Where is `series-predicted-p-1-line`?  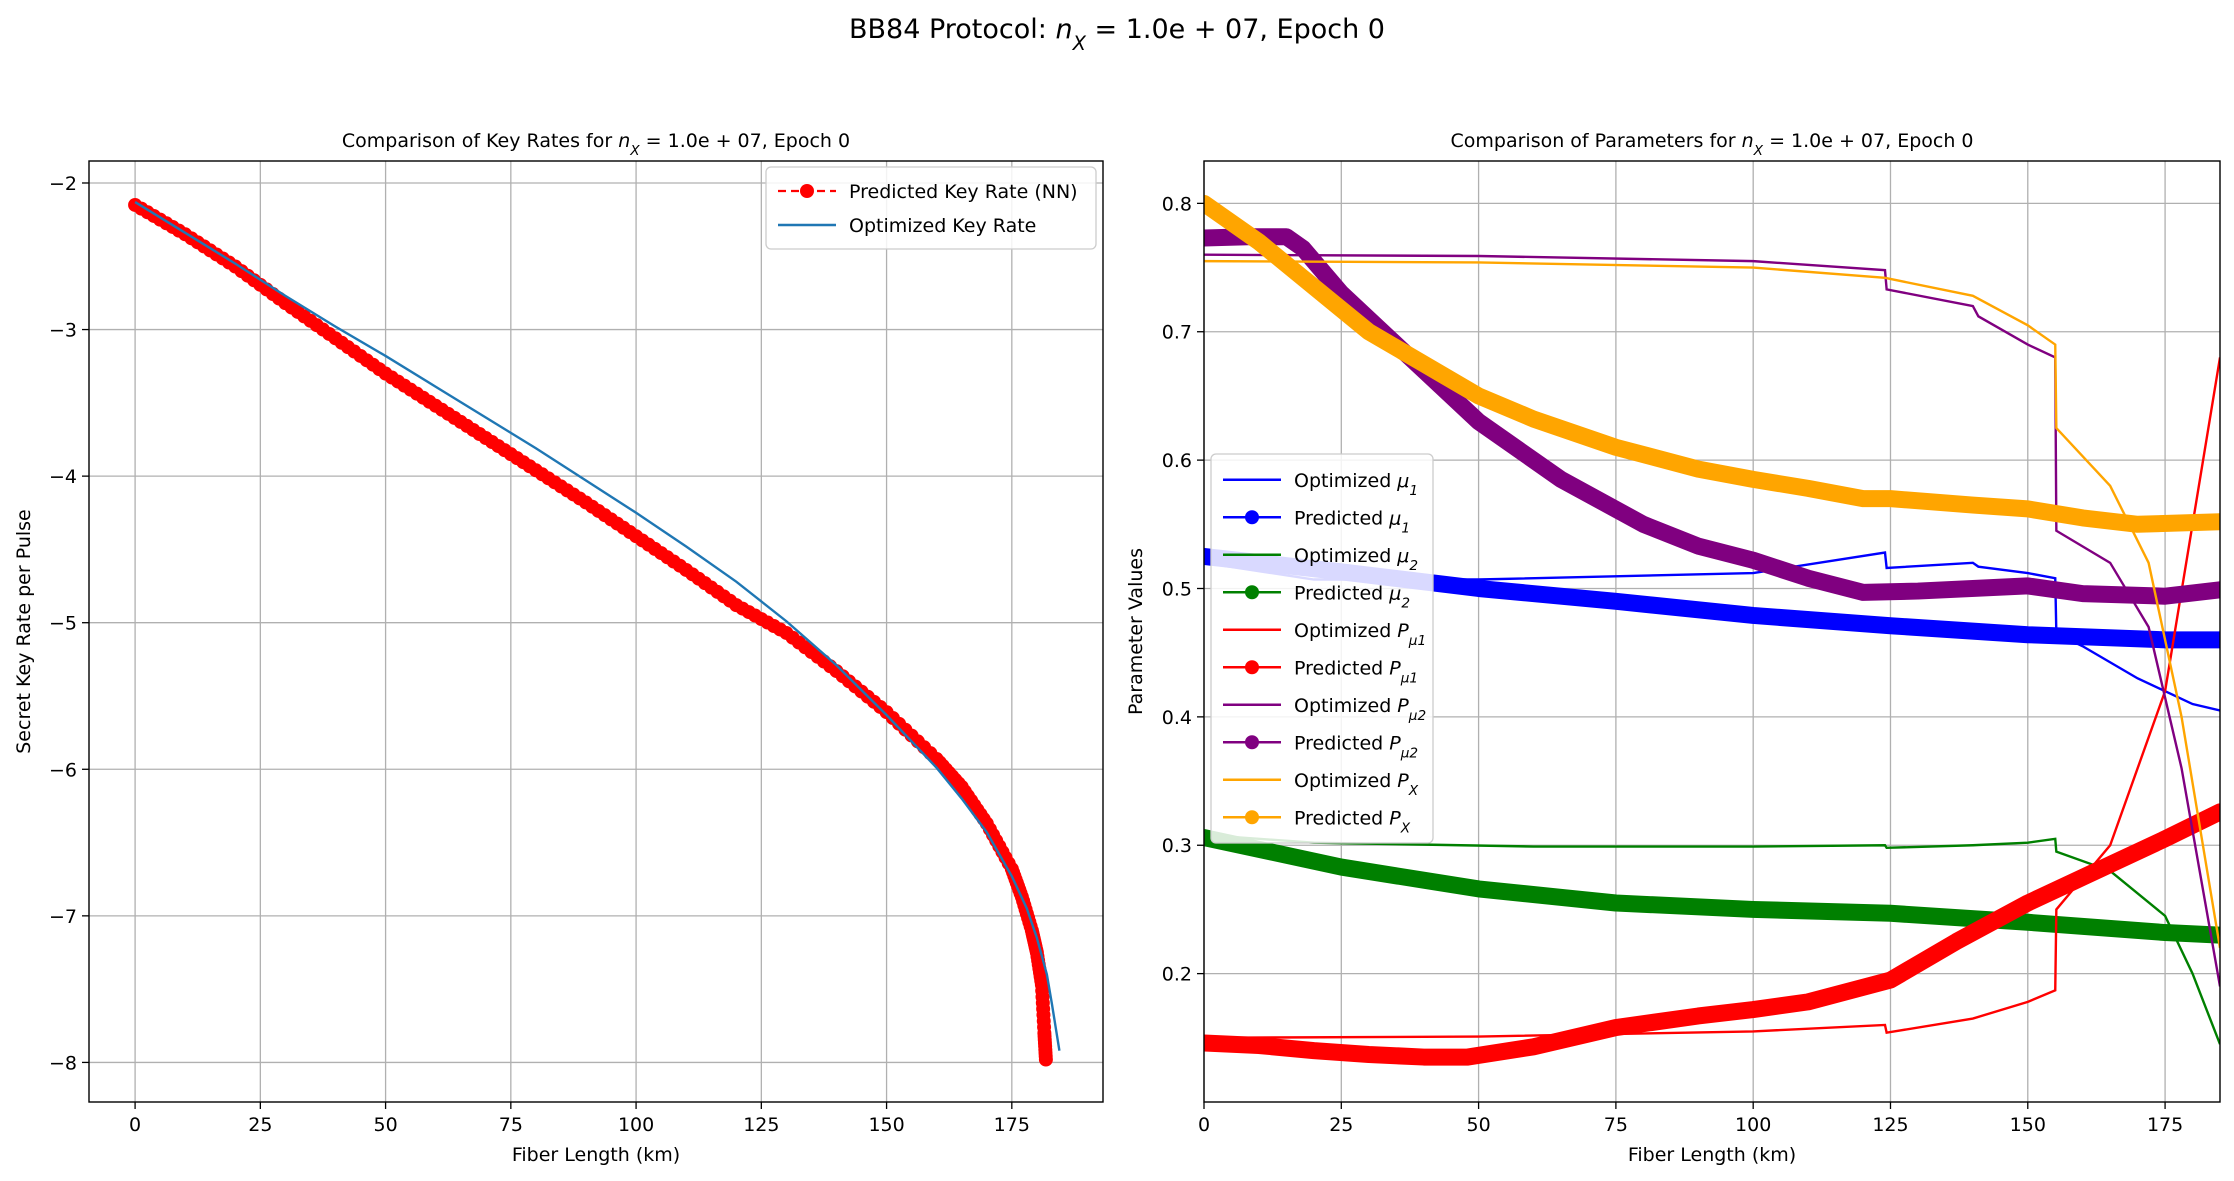
series-predicted-p-1-line is located at coordinates (1712, 934).